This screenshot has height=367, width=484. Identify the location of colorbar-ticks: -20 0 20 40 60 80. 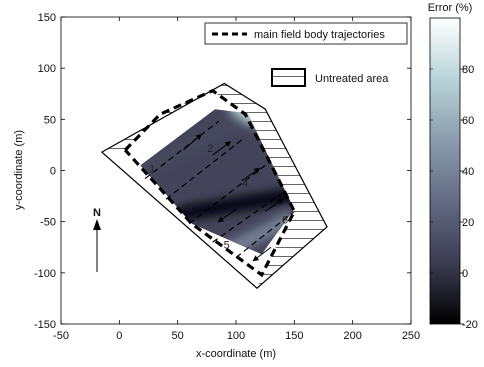
(454, 197).